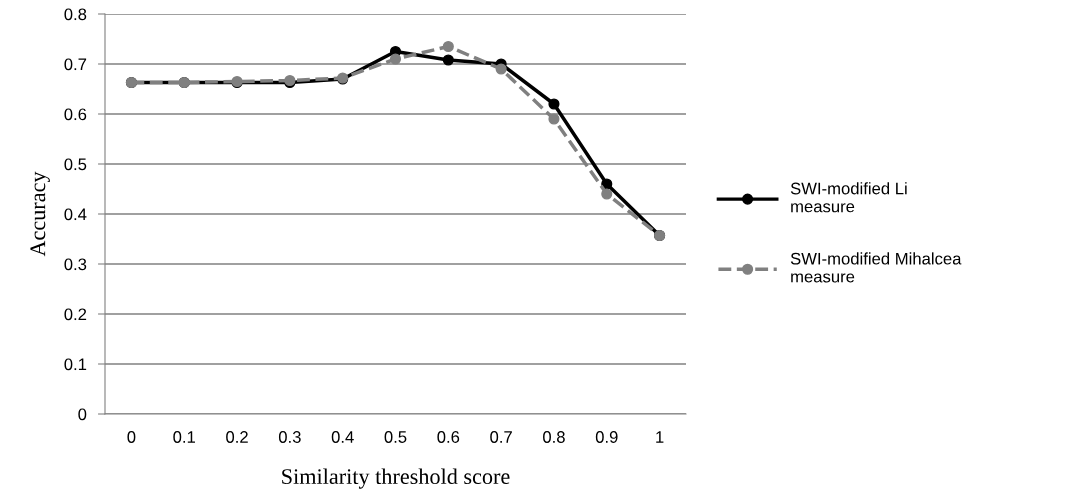 The width and height of the screenshot is (1065, 498). What do you see at coordinates (501, 437) in the screenshot?
I see `x-tick-label: 0.7` at bounding box center [501, 437].